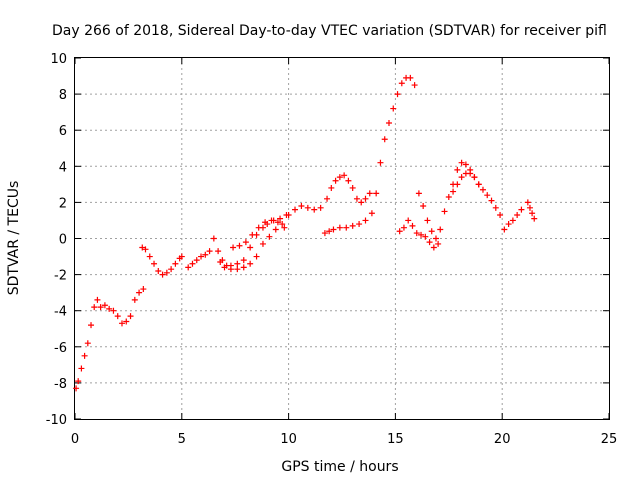 The image size is (640, 480). What do you see at coordinates (56, 420) in the screenshot?
I see `y-tick-label: -10` at bounding box center [56, 420].